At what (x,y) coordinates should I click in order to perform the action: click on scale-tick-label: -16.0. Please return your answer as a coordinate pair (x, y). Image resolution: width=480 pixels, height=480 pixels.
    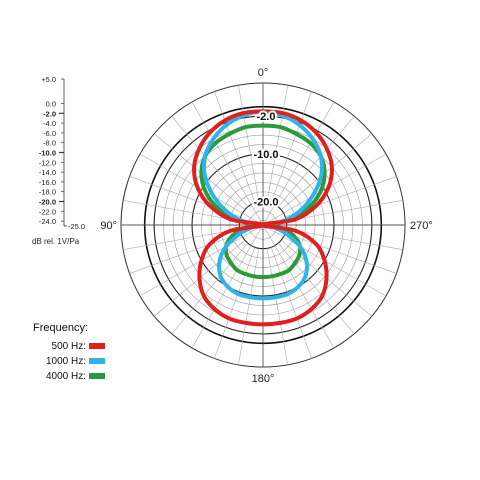
    Looking at the image, I should click on (47, 182).